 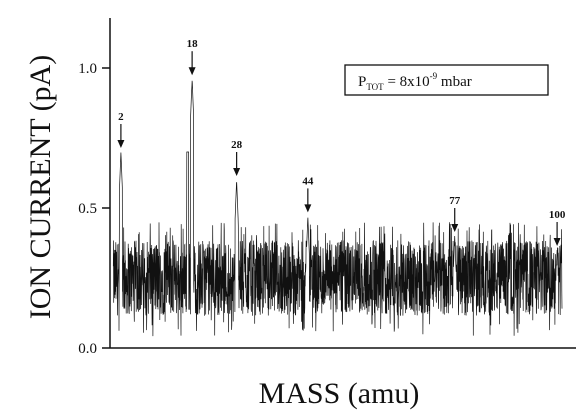 I want to click on peak-marker-100: 100, so click(x=557, y=227).